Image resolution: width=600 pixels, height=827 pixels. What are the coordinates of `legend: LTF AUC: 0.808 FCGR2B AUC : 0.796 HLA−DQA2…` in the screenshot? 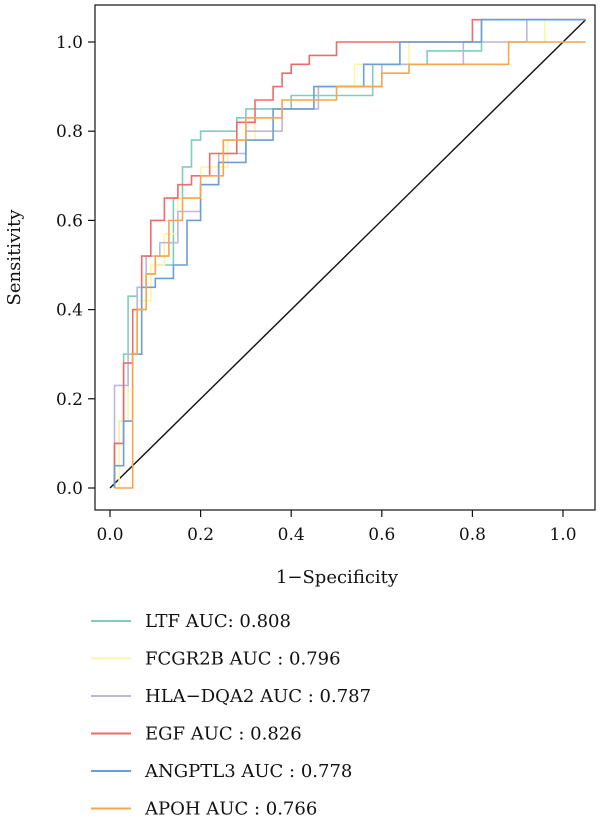 It's located at (231, 715).